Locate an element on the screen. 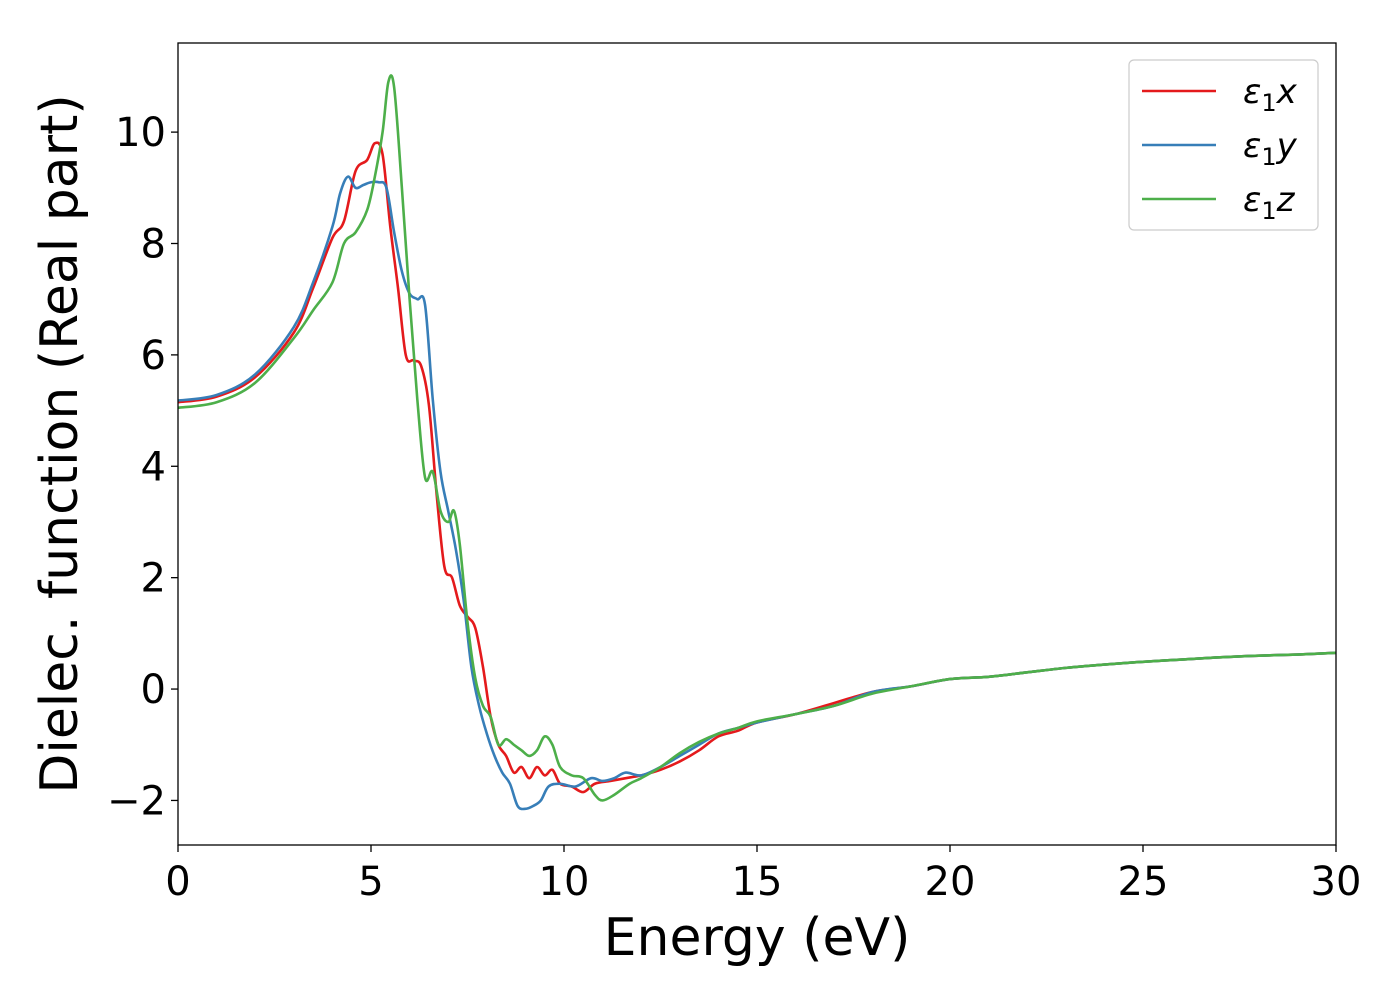 The image size is (1400, 1000). x-tick-label: 5 is located at coordinates (370, 882).